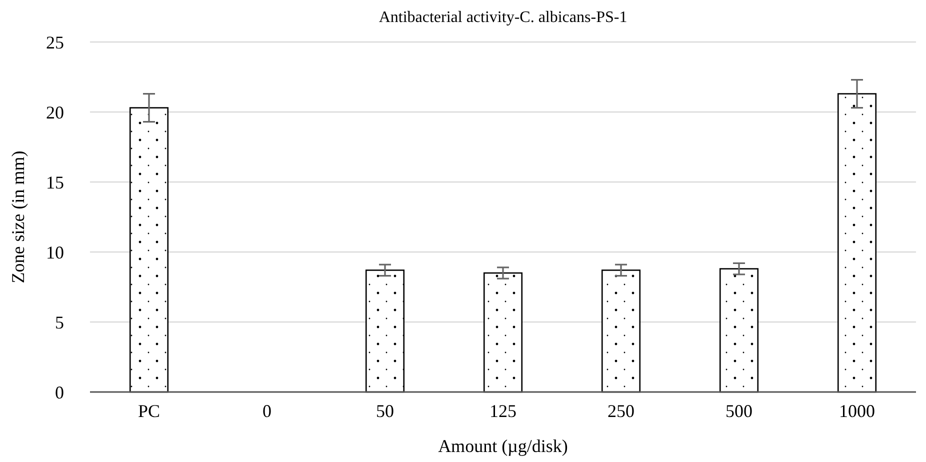  What do you see at coordinates (621, 411) in the screenshot?
I see `x-tick-label: 250` at bounding box center [621, 411].